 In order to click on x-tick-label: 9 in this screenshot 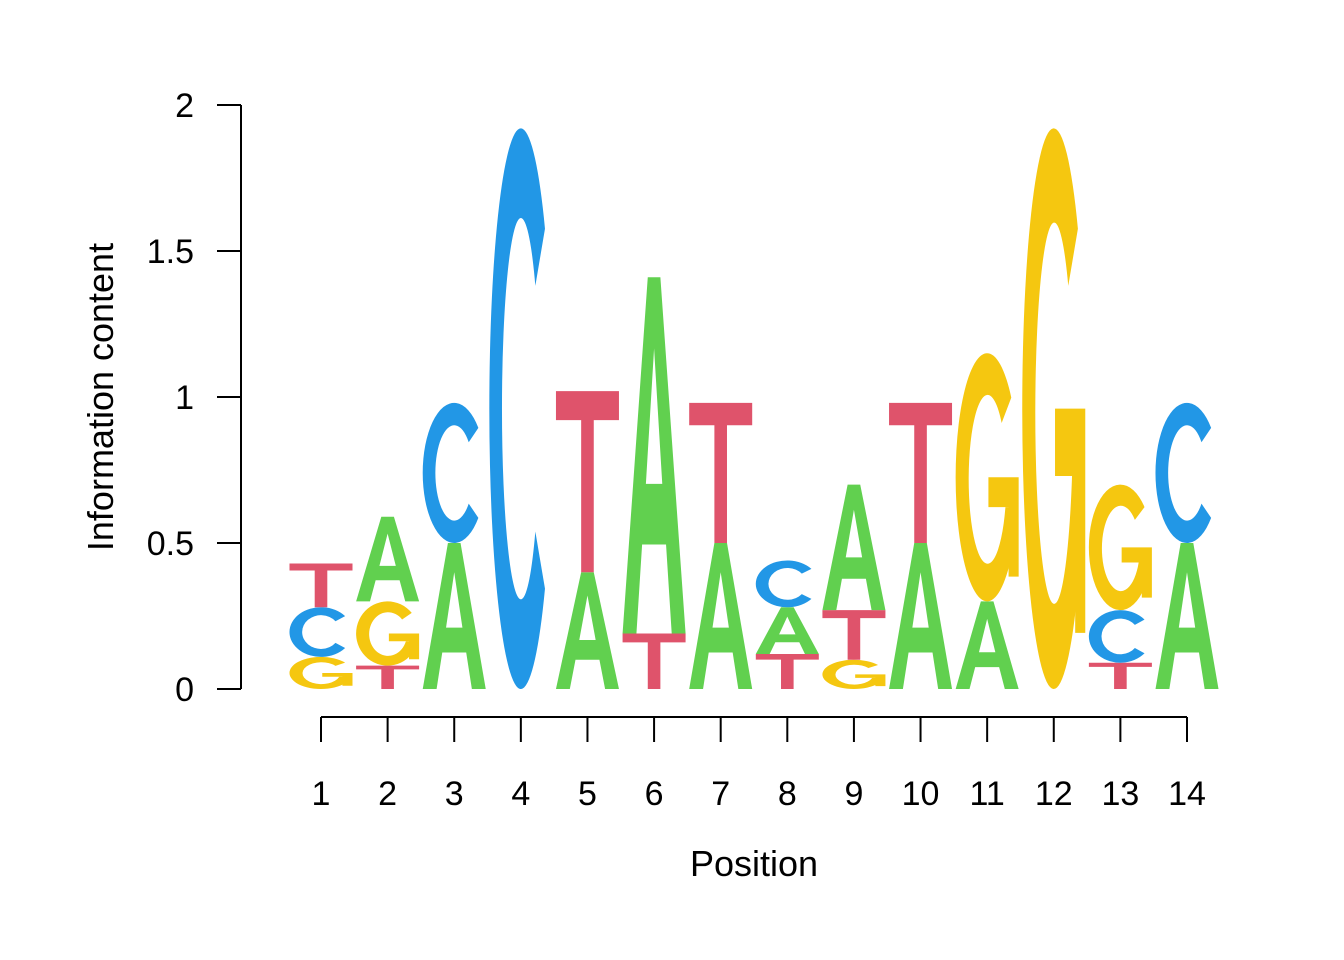, I will do `click(853, 794)`.